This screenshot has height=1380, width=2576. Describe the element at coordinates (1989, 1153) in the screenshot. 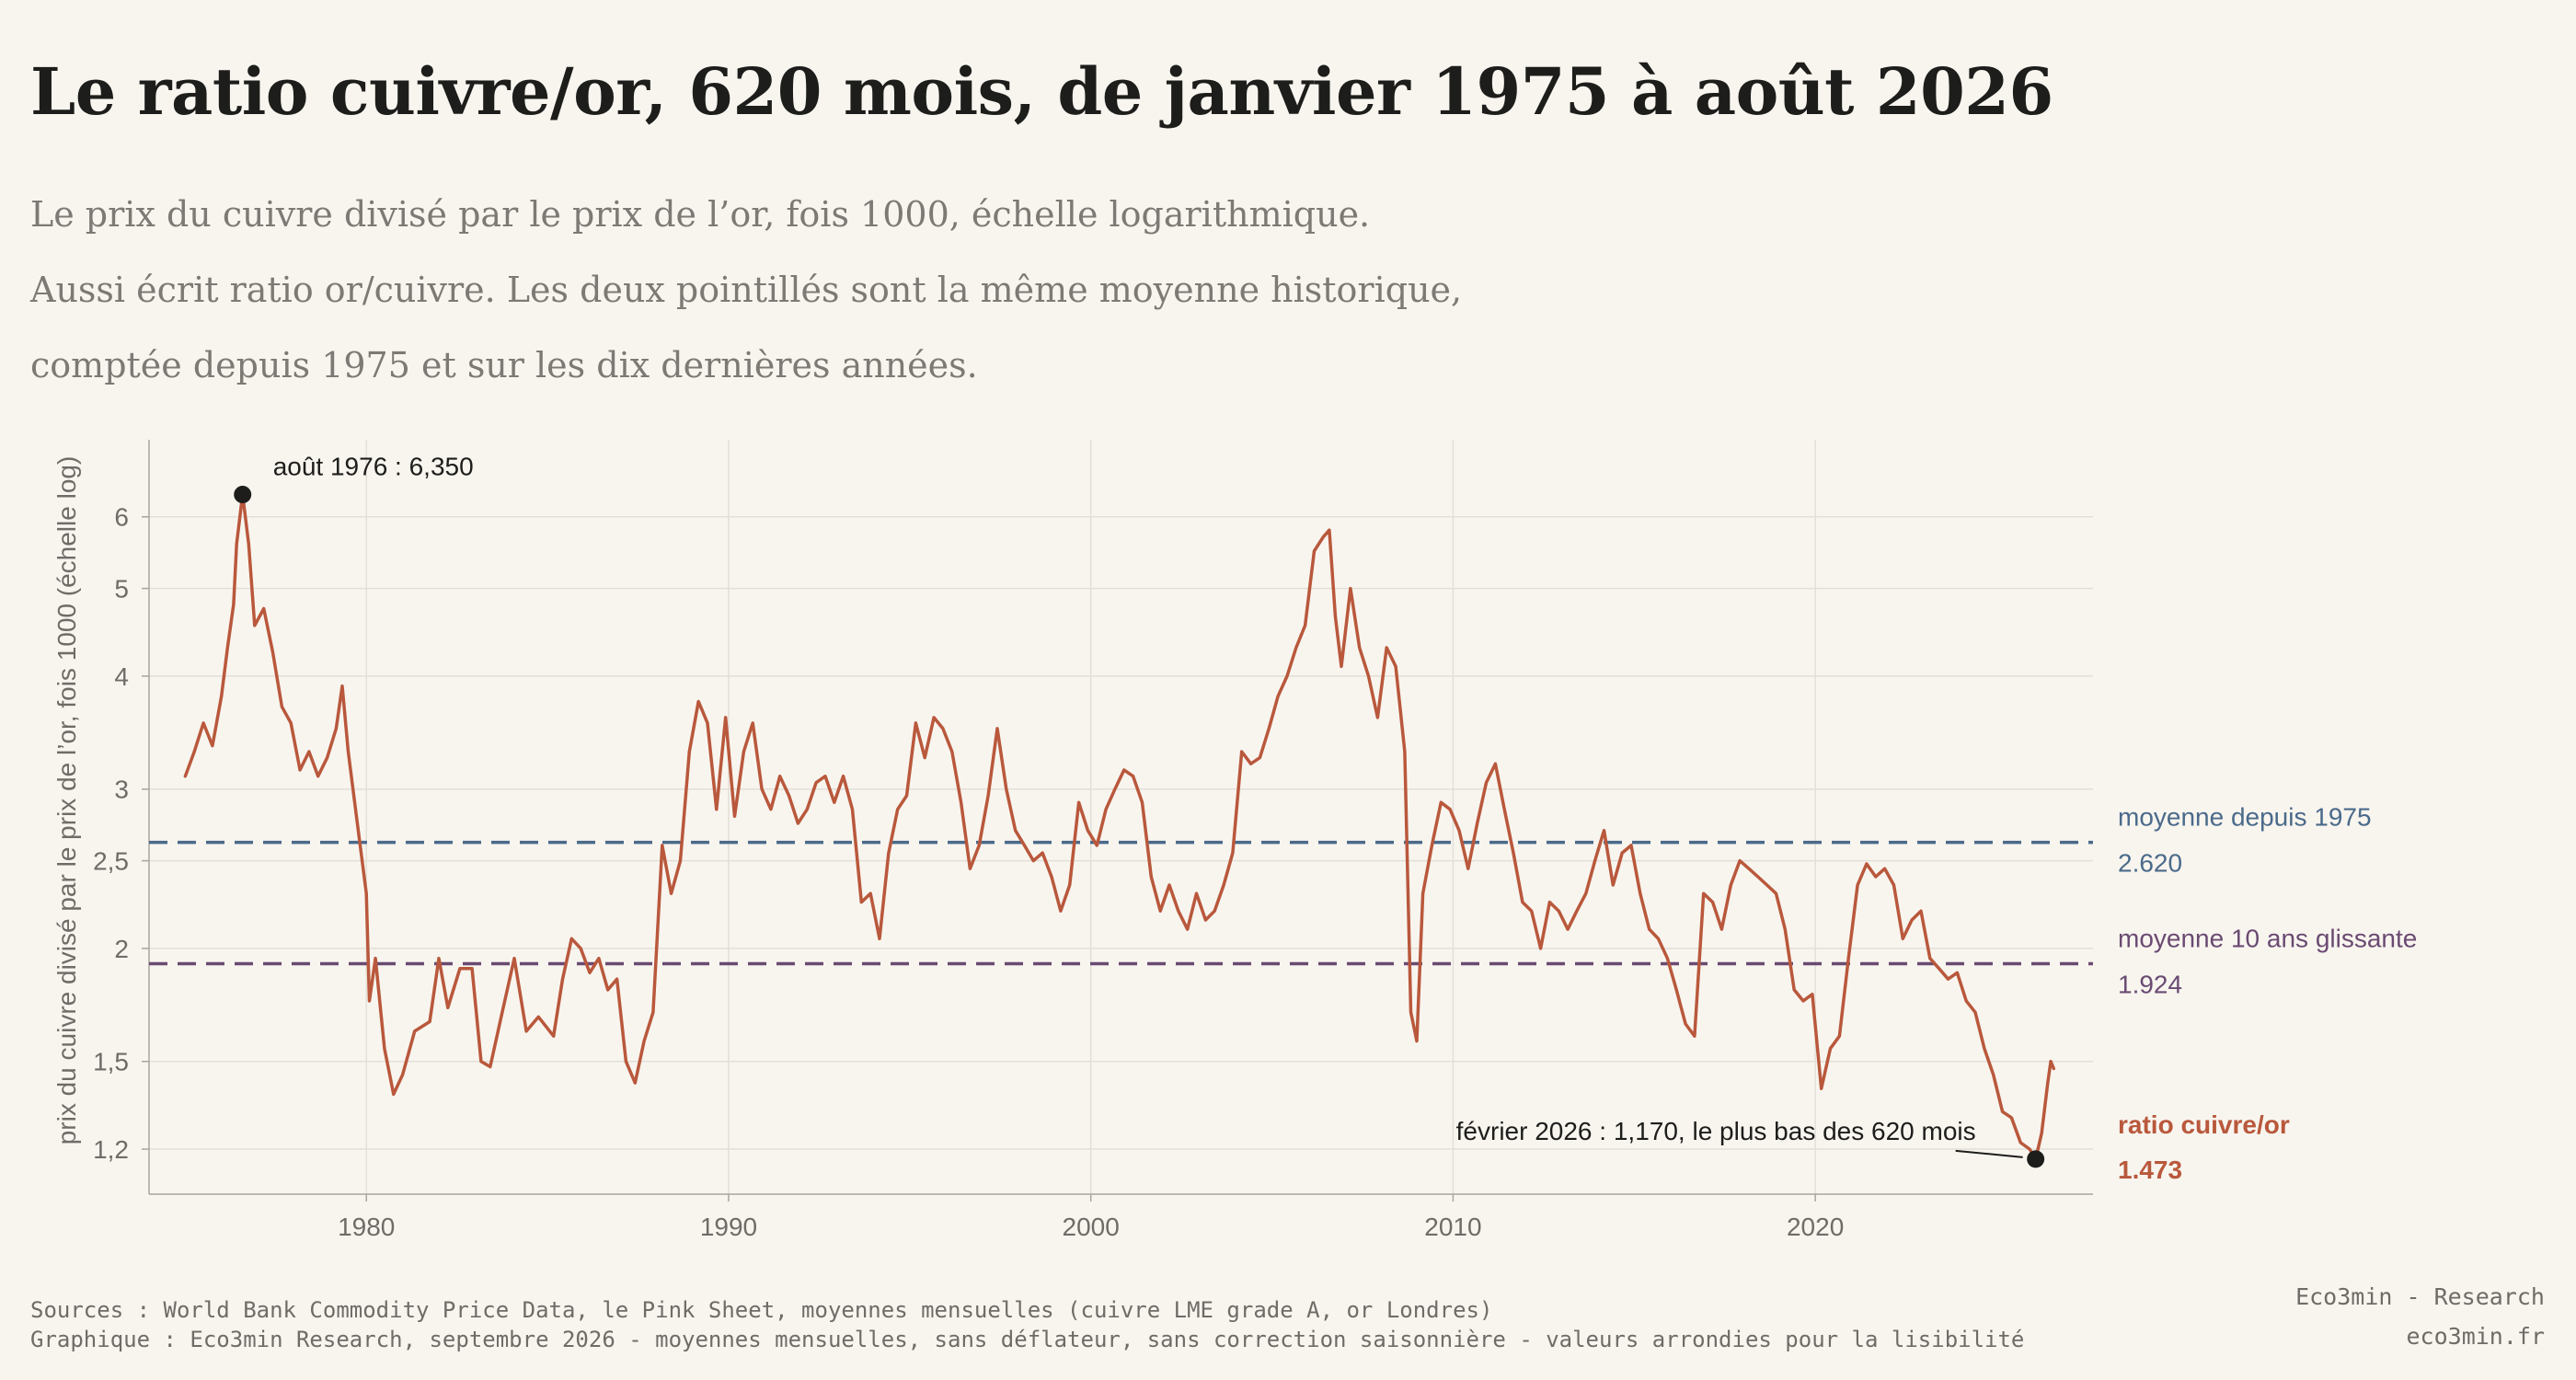

I see `annotation-leader` at that location.